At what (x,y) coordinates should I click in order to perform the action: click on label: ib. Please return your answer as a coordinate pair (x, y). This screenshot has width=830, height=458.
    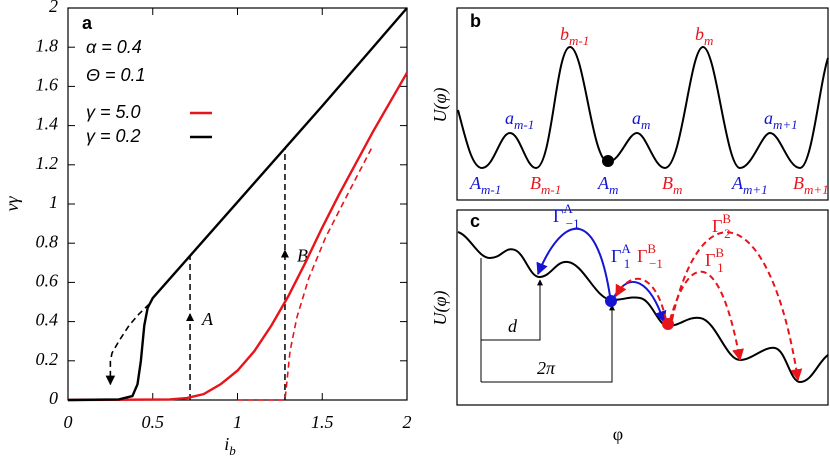
    Looking at the image, I should click on (230, 446).